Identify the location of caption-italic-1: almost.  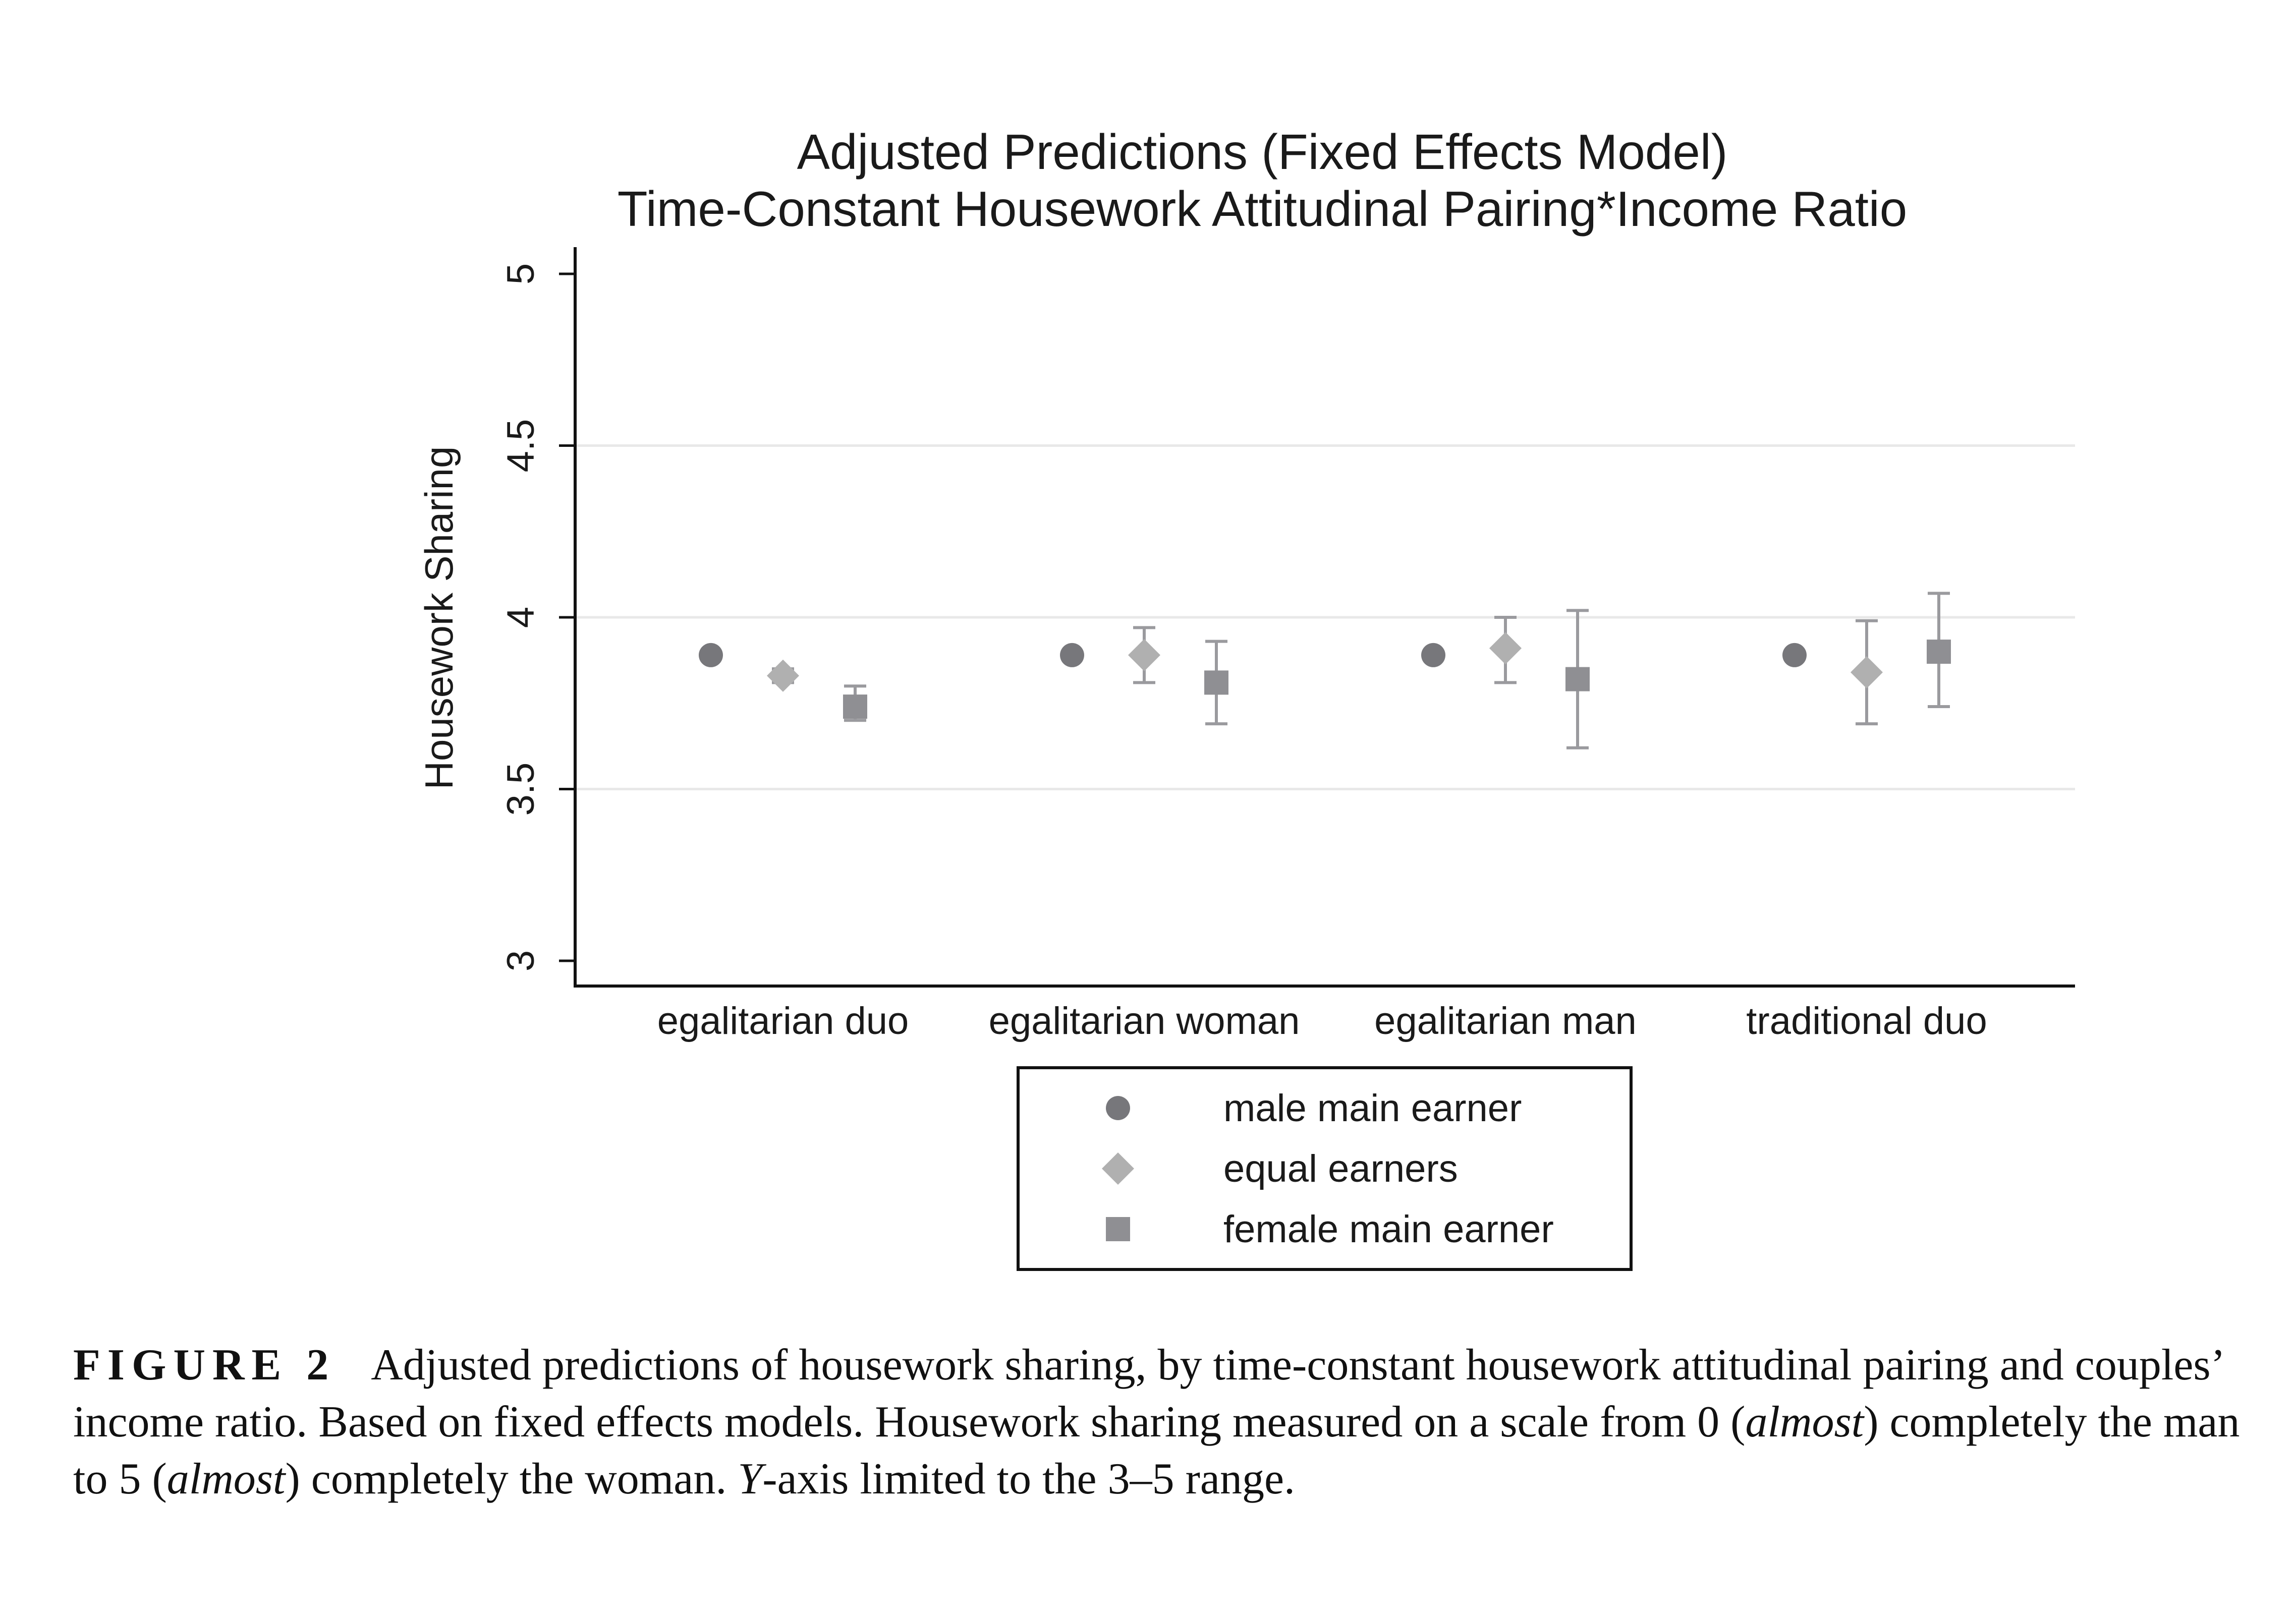
(1804, 1422).